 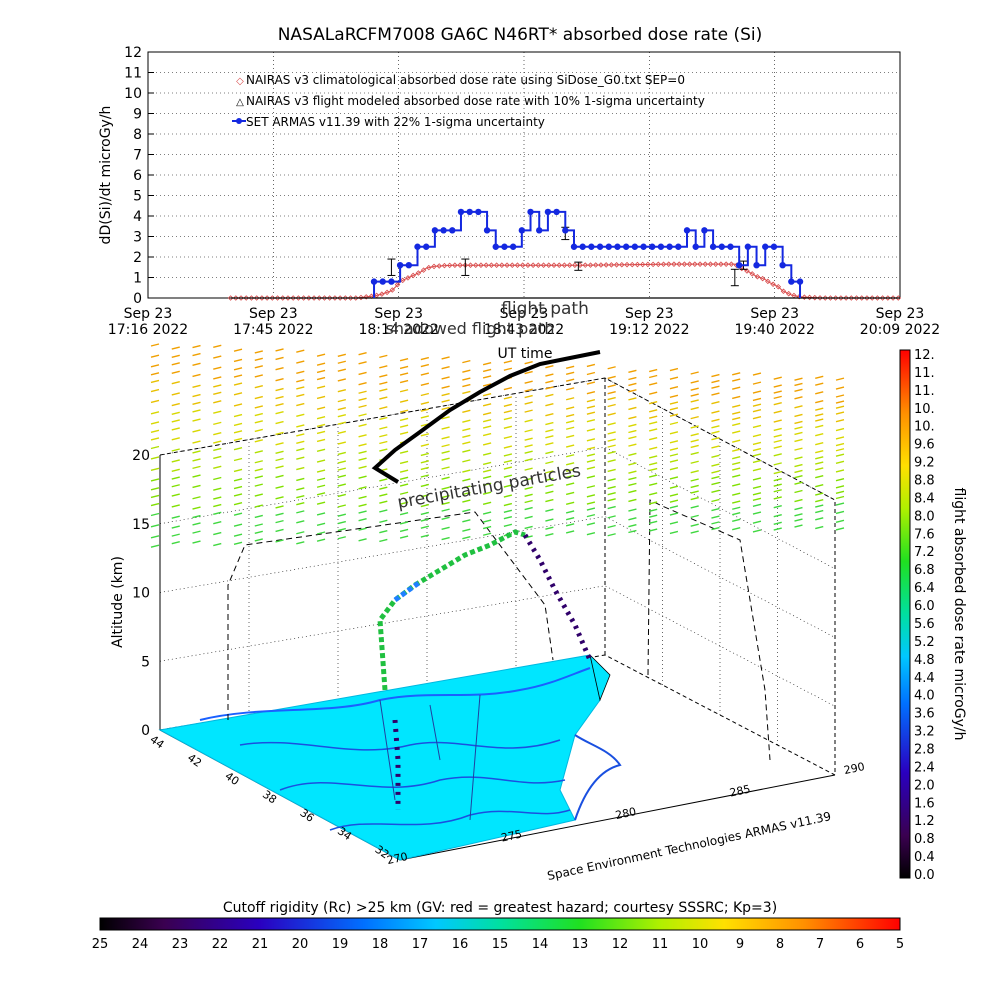 I want to click on dose-rate-colorbar-tick: 0.4, so click(x=924, y=857).